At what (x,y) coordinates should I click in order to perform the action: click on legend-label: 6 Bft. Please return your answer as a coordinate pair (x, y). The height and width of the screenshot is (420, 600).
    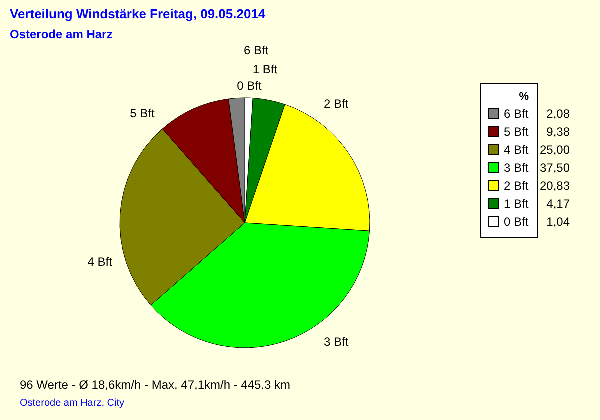
    Looking at the image, I should click on (517, 114).